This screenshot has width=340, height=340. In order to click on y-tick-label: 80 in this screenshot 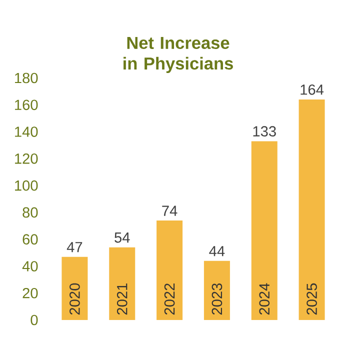, I will do `click(30, 212)`.